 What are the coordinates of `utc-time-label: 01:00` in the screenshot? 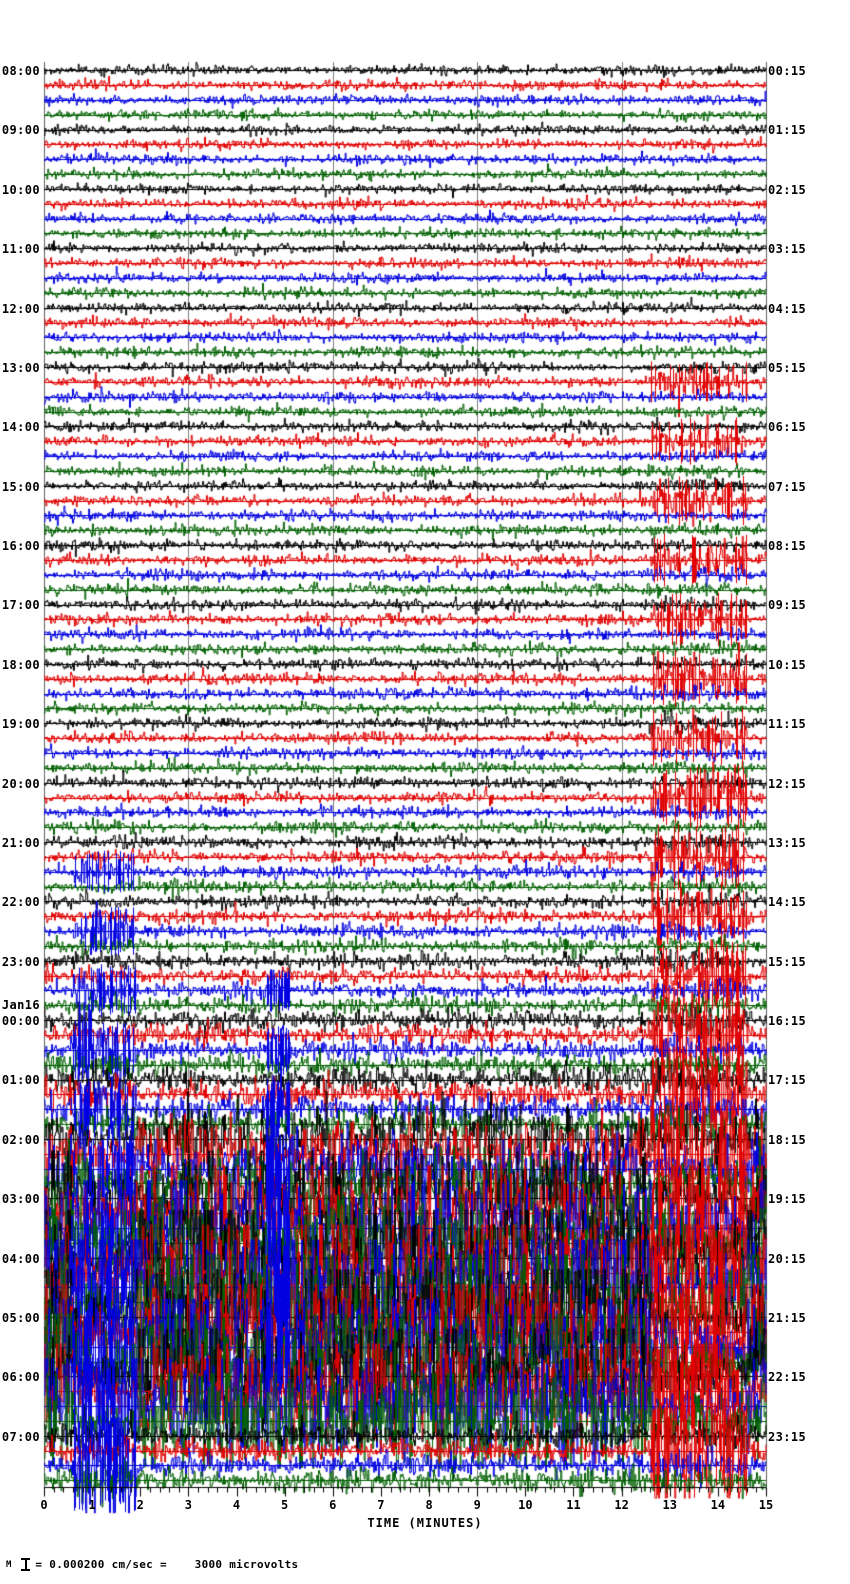 It's located at (20, 1080).